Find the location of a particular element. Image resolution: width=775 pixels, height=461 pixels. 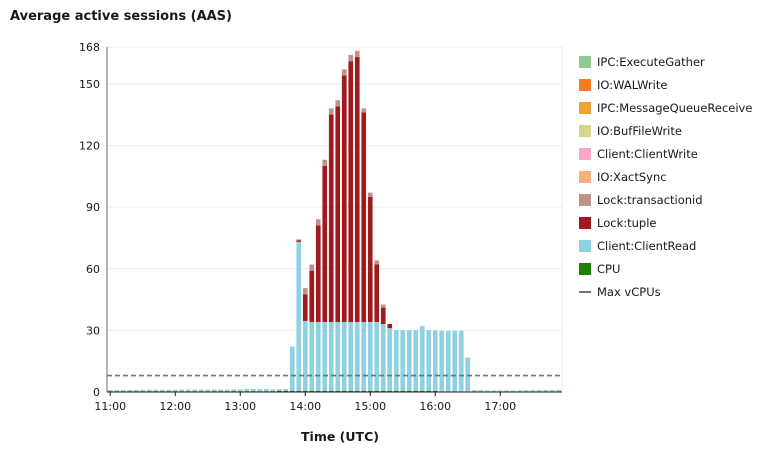

x-tick-label: 17:00 is located at coordinates (500, 406).